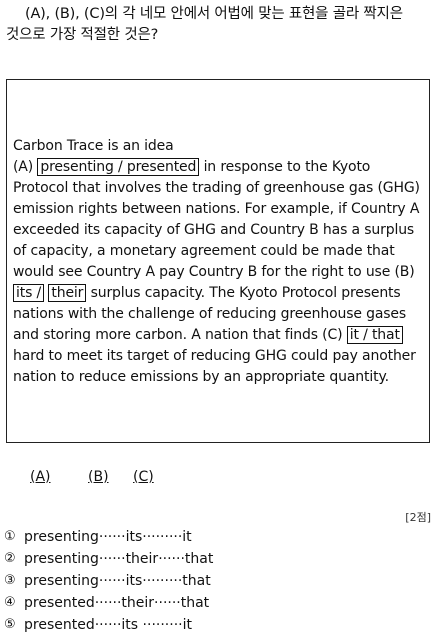  Describe the element at coordinates (219, 559) in the screenshot. I see `answer-option-2: ② presenting······their······that` at that location.